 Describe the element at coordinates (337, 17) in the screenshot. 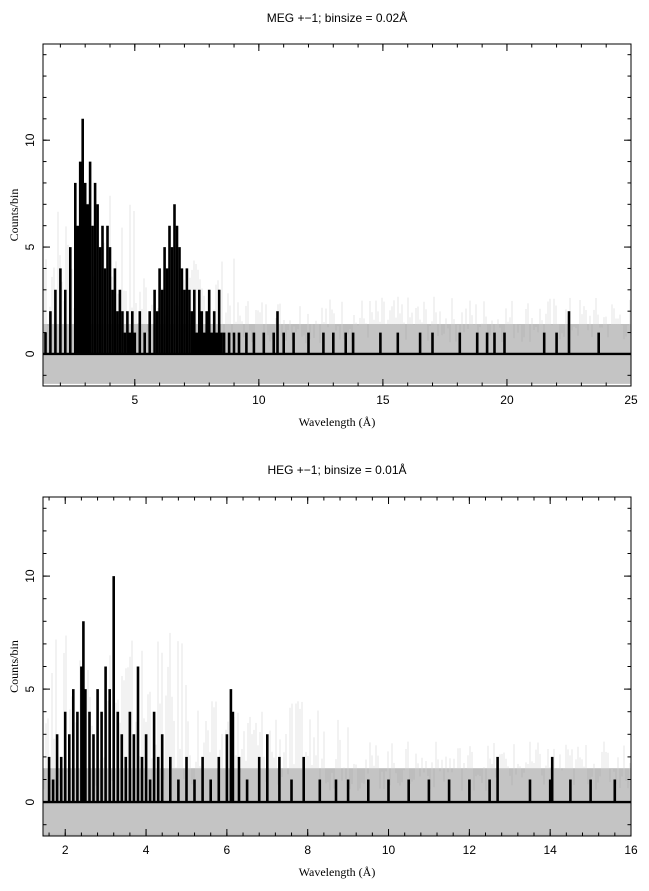

I see `chart-title: MEG +−1; binsize = 0.02Å` at that location.